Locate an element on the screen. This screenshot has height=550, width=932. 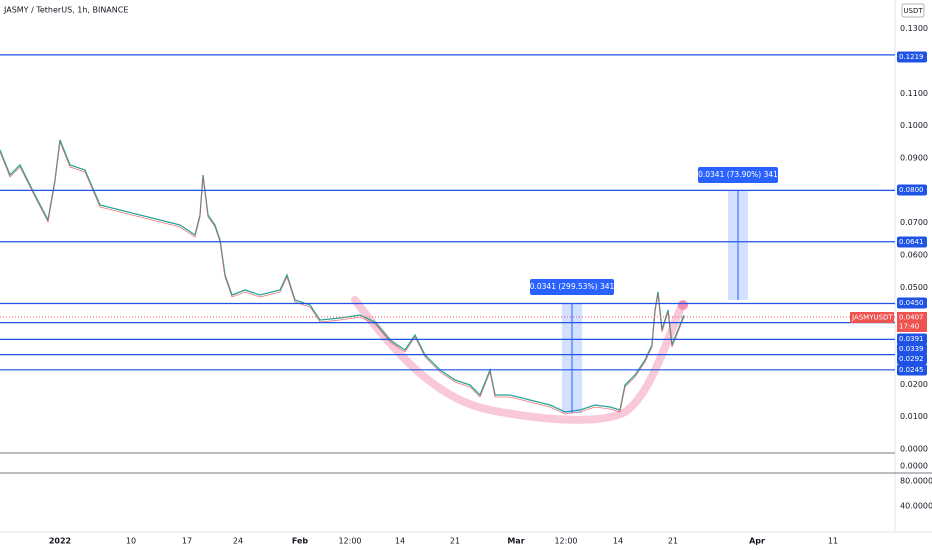
level-label: 0.0245 is located at coordinates (911, 370).